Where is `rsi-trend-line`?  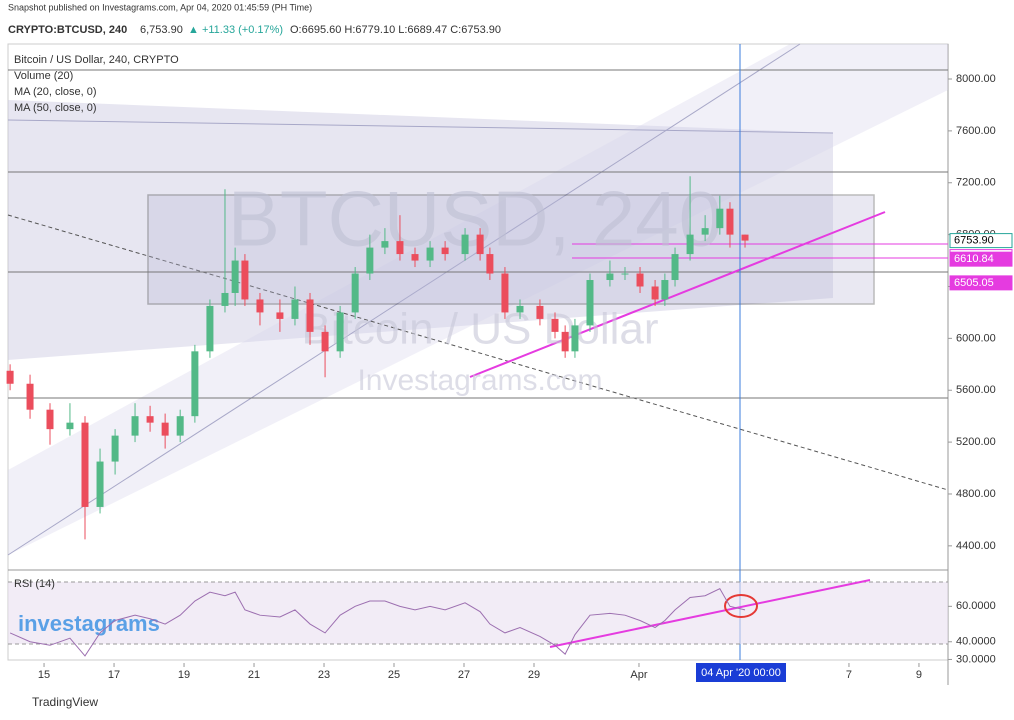
rsi-trend-line is located at coordinates (710, 613).